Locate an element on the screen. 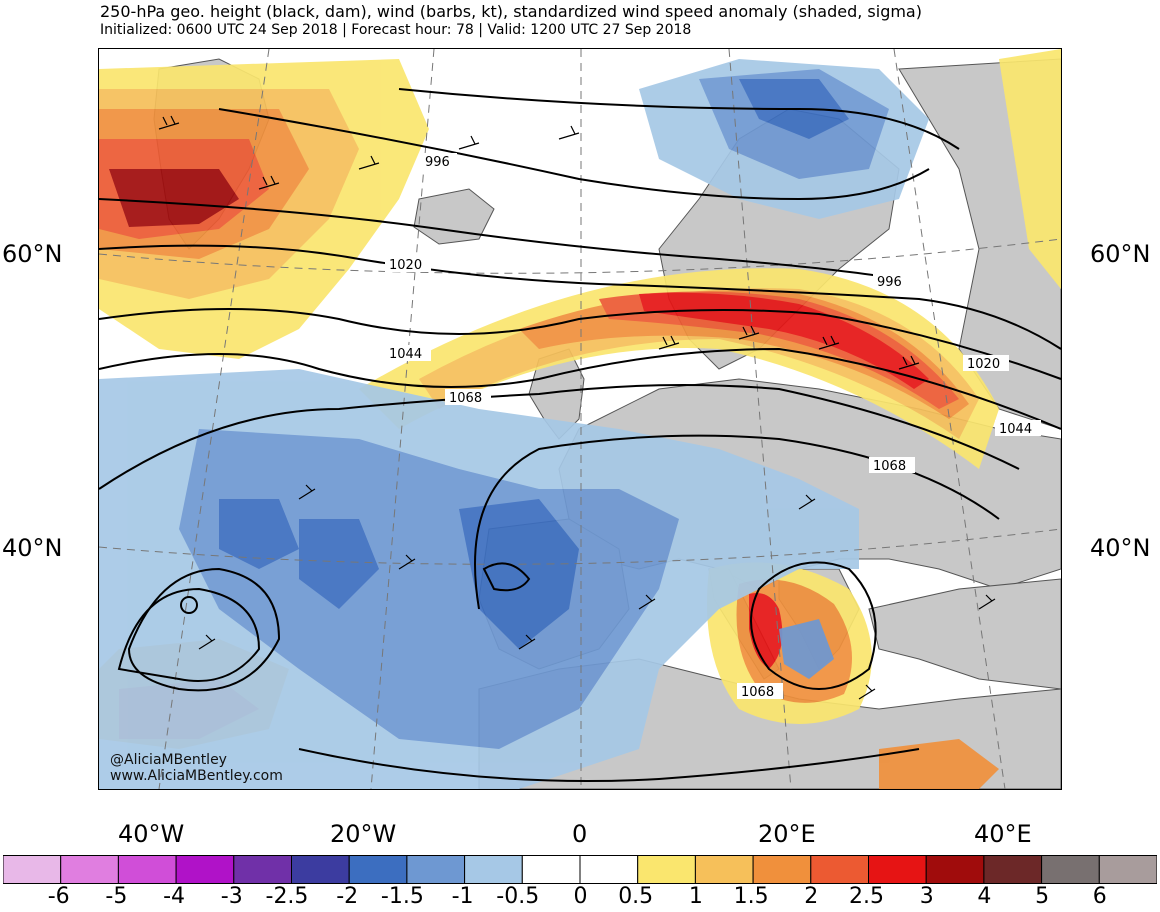 The image size is (1160, 912). lon-label-0: 0 is located at coordinates (580, 834).